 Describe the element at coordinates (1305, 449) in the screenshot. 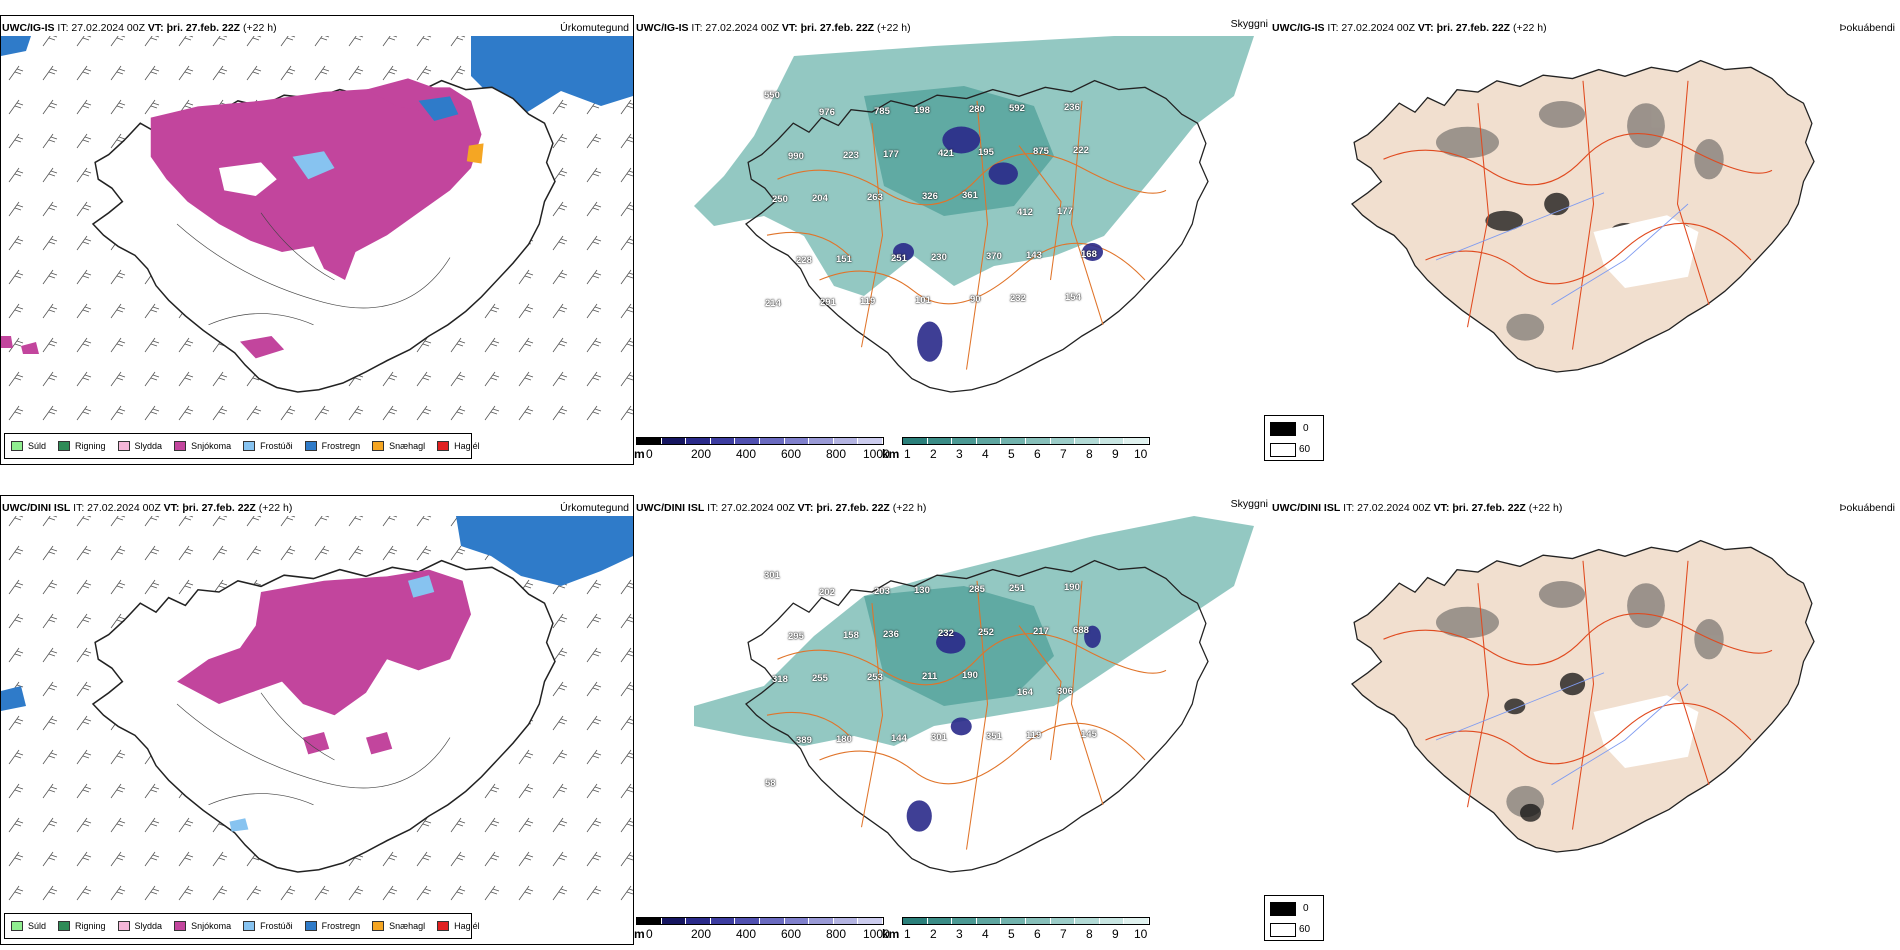

I see `fog-legend-value: 60` at that location.